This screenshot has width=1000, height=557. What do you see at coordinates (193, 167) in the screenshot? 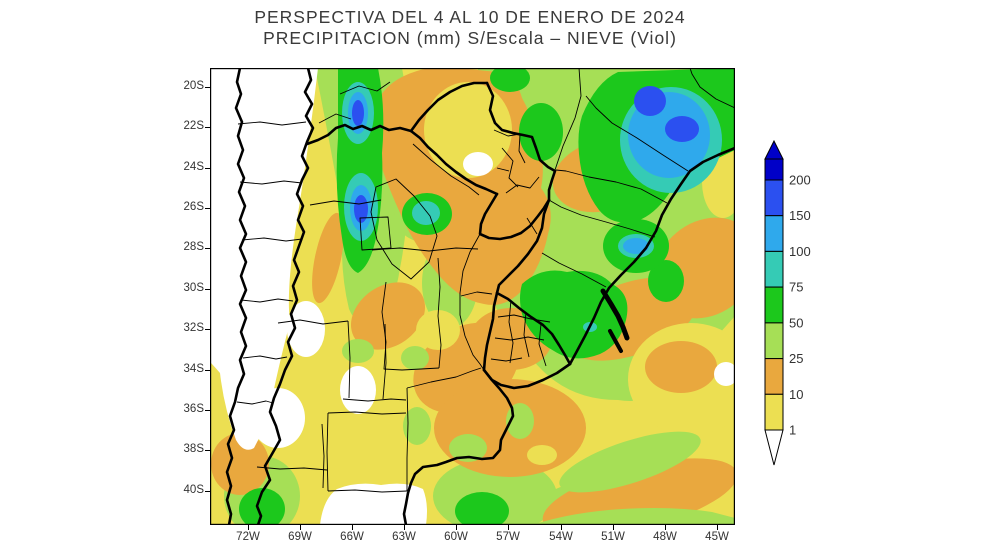
I see `y-axis-label: 24S` at bounding box center [193, 167].